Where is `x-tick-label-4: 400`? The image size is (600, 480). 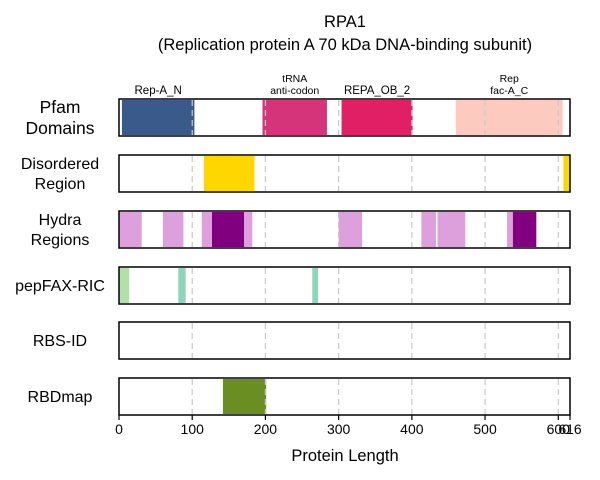 x-tick-label-4: 400 is located at coordinates (412, 429).